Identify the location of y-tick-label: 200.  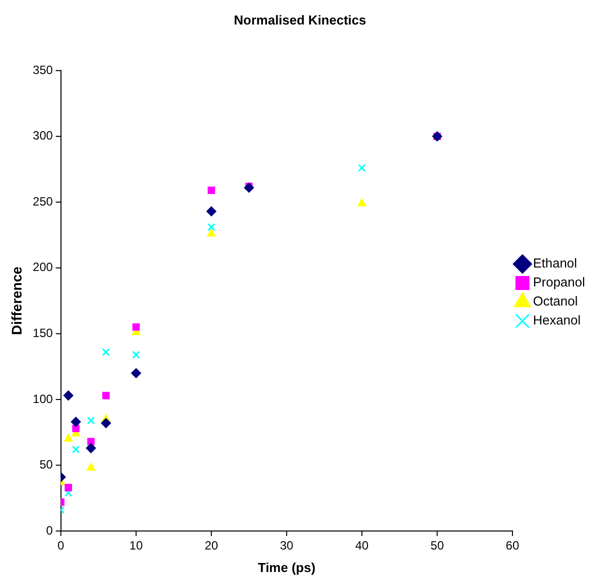
(43, 267).